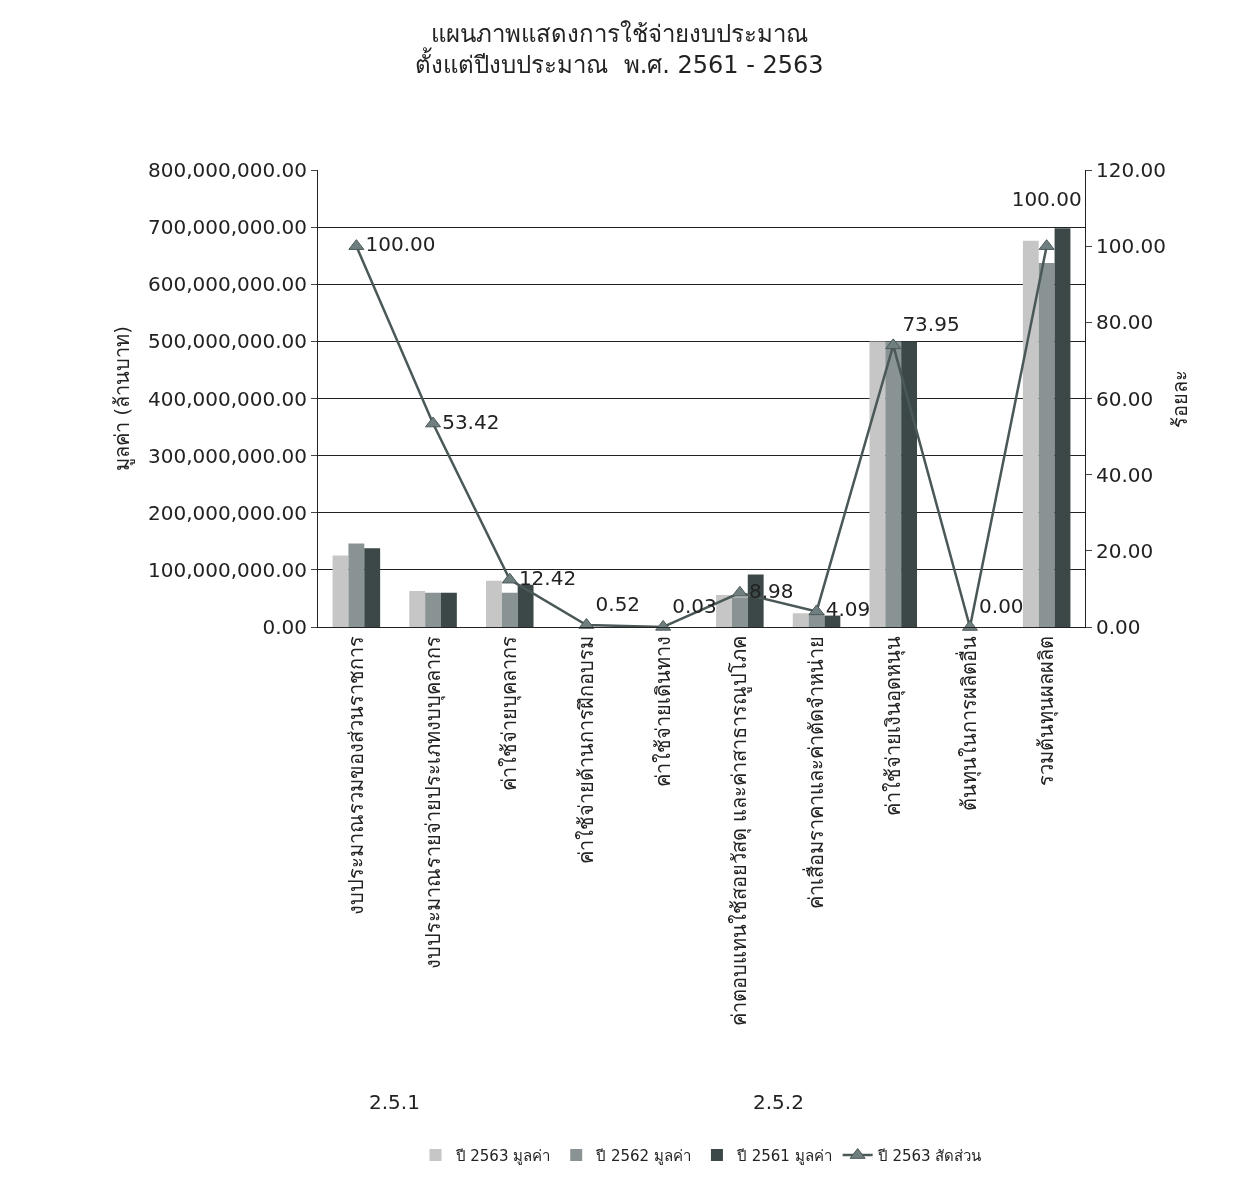 This screenshot has height=1198, width=1239. What do you see at coordinates (694, 605) in the screenshot?
I see `data-label: 0.03` at bounding box center [694, 605].